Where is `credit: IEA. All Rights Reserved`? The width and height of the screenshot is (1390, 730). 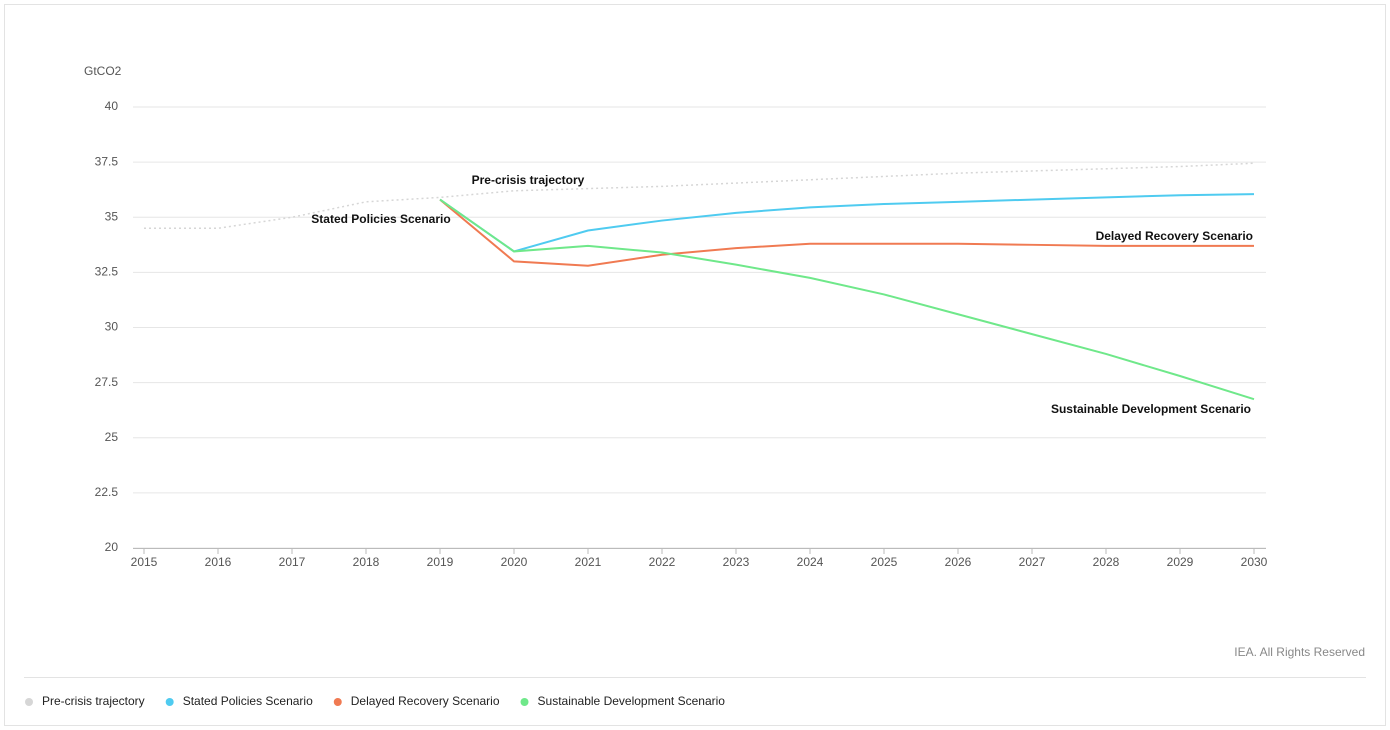 credit: IEA. All Rights Reserved is located at coordinates (1299, 652).